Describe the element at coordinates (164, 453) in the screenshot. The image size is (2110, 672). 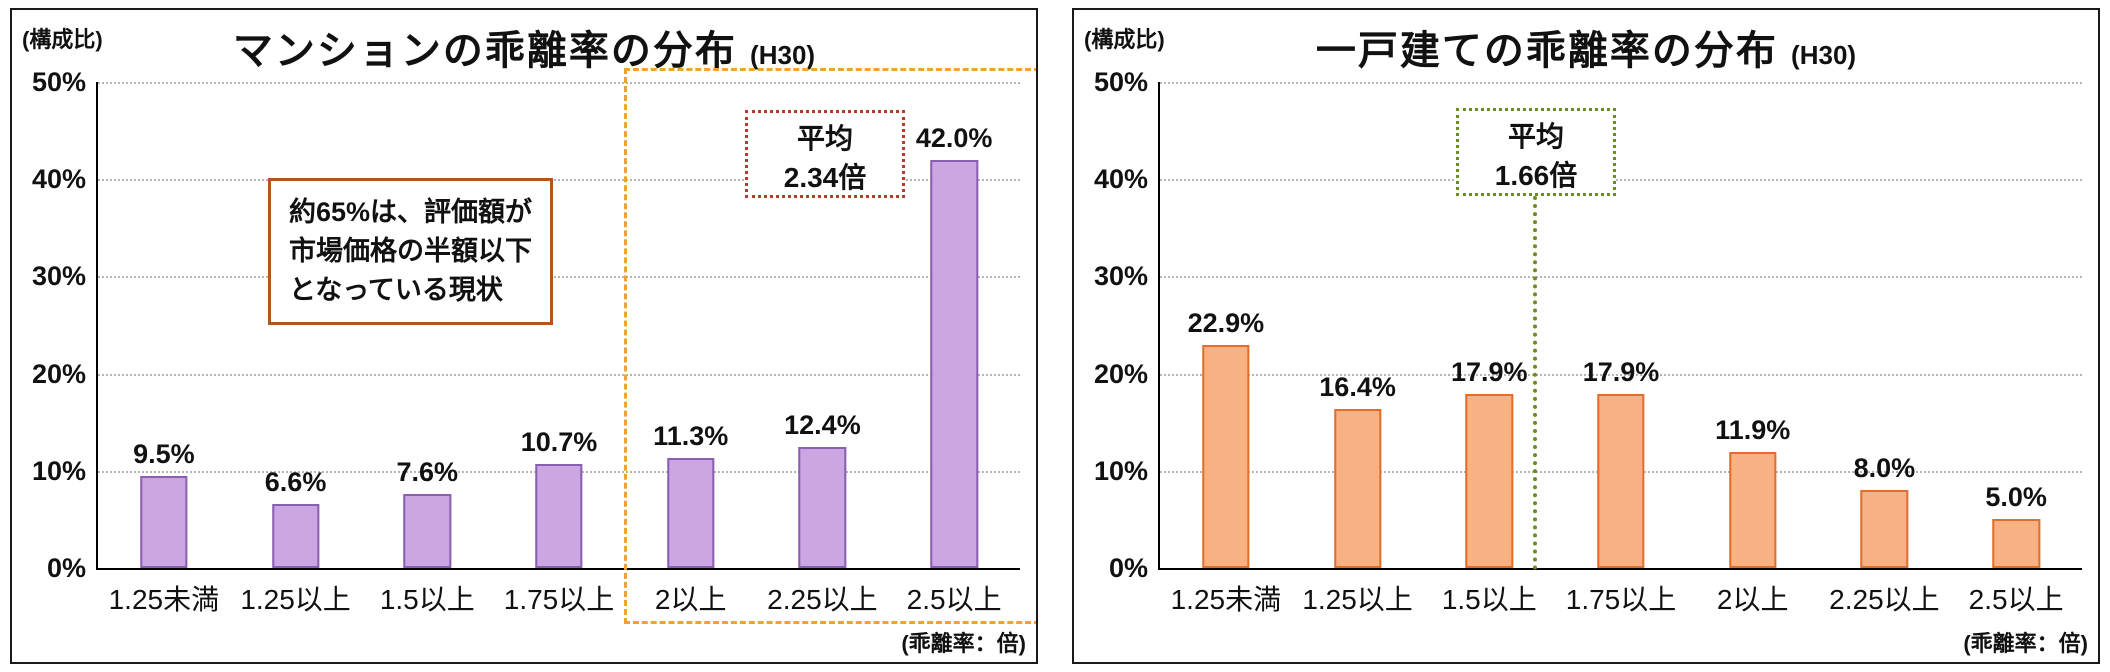
I see `bar-value-label: 9.5%` at that location.